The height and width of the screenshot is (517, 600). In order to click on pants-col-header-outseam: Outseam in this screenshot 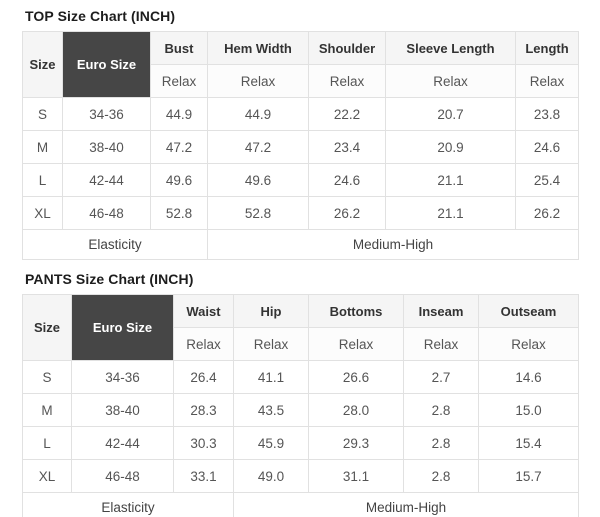, I will do `click(528, 311)`.